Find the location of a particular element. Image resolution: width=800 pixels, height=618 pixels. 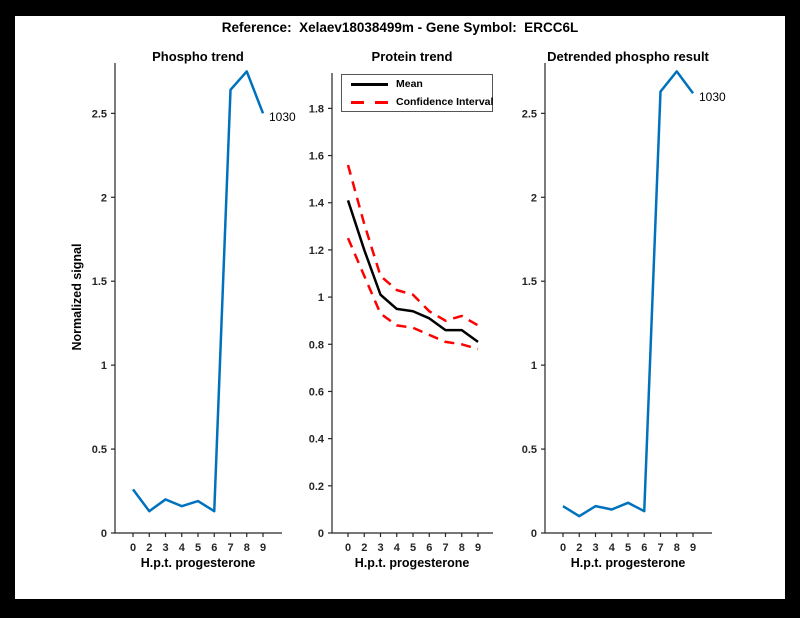

series-line-mean is located at coordinates (412, 271).